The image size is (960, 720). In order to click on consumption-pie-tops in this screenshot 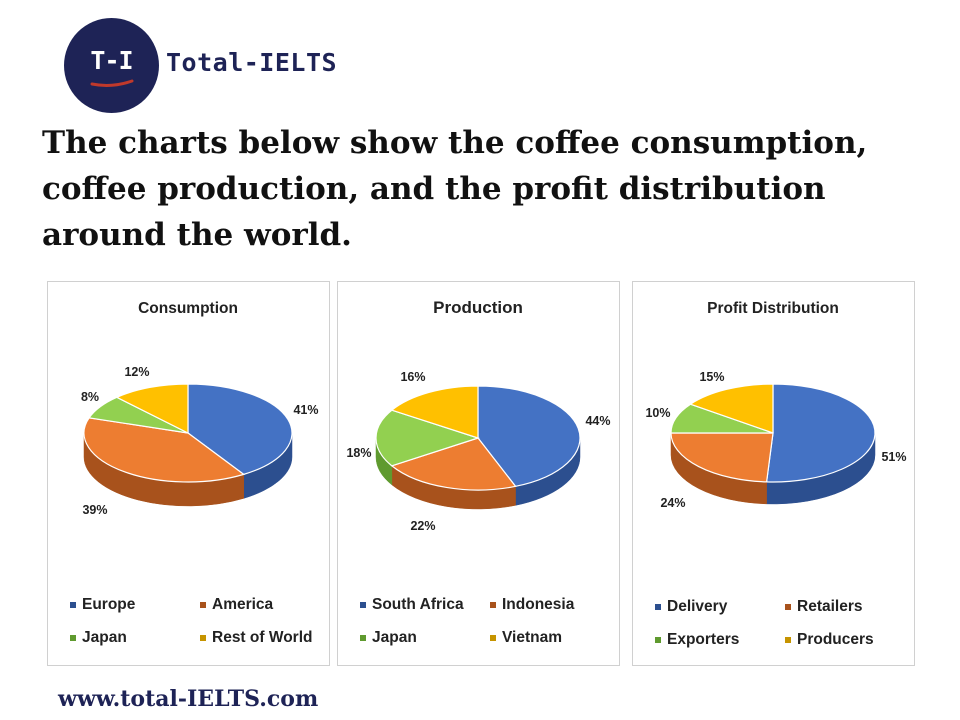, I will do `click(188, 433)`.